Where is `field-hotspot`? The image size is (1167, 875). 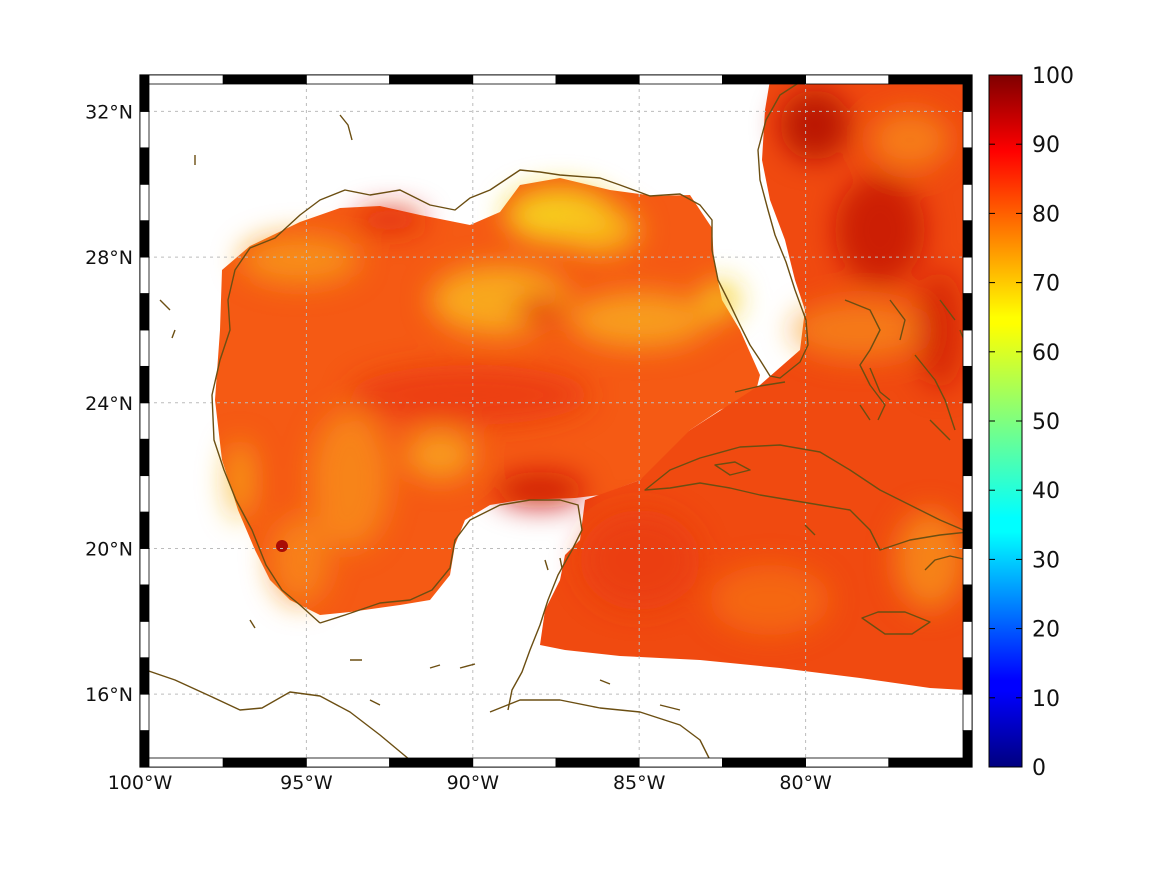 field-hotspot is located at coordinates (282, 546).